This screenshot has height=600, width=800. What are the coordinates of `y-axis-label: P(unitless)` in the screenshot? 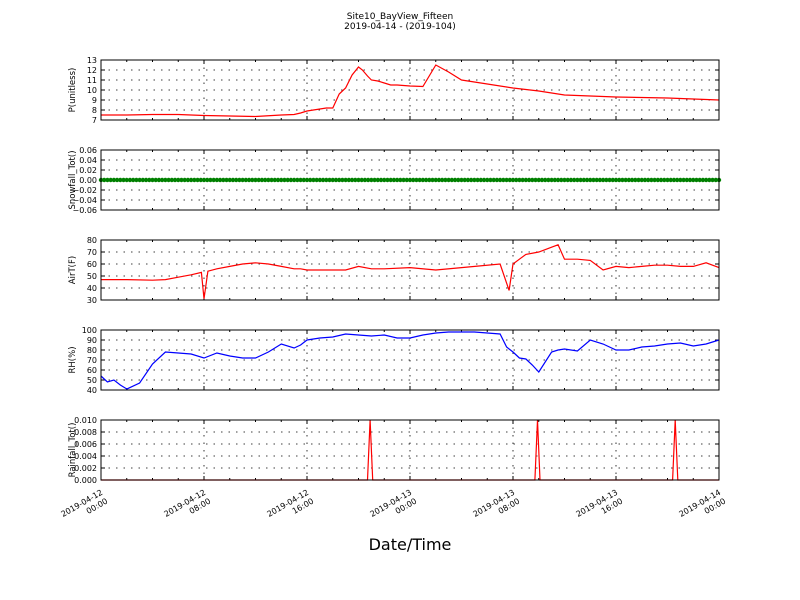 It's located at (73, 90).